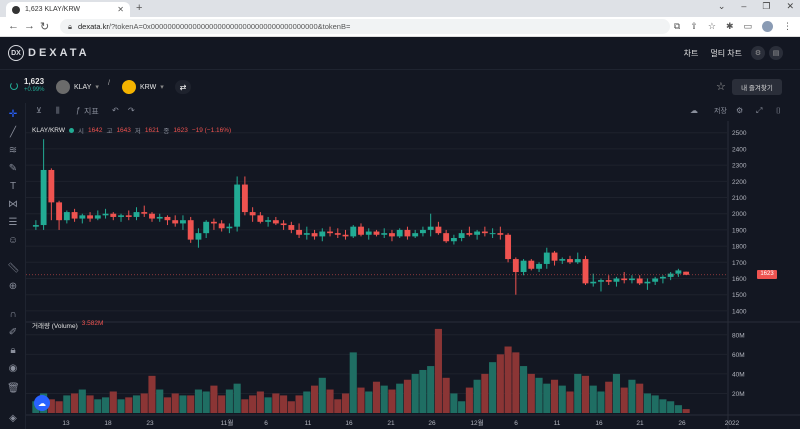 The image size is (800, 429). Describe the element at coordinates (721, 87) in the screenshot. I see `star-icon: ☆` at that location.